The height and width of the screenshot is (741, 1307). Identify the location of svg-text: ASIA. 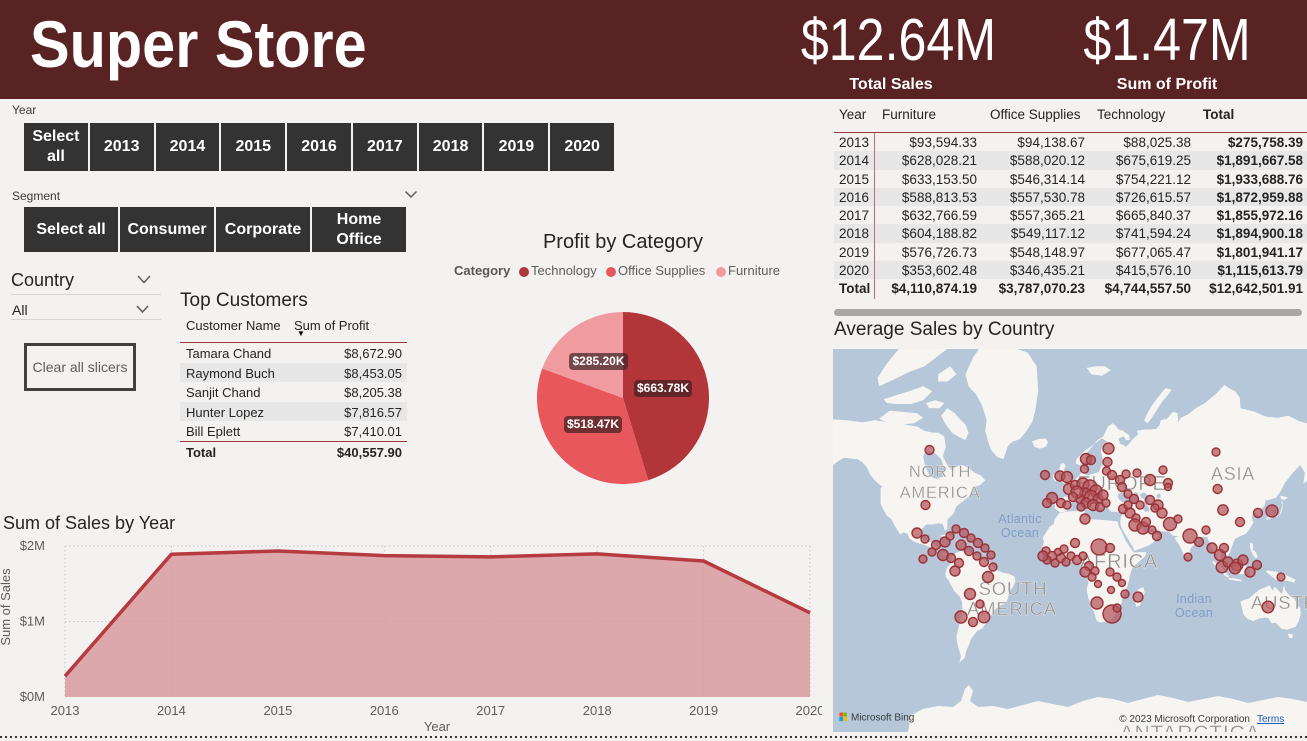
(1233, 474).